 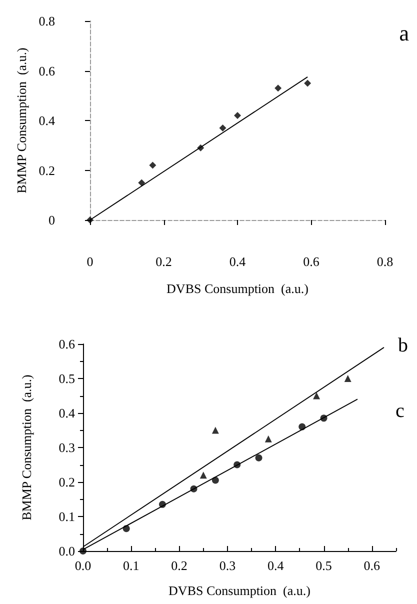 What do you see at coordinates (227, 565) in the screenshot?
I see `x-tick-label: 0.3` at bounding box center [227, 565].